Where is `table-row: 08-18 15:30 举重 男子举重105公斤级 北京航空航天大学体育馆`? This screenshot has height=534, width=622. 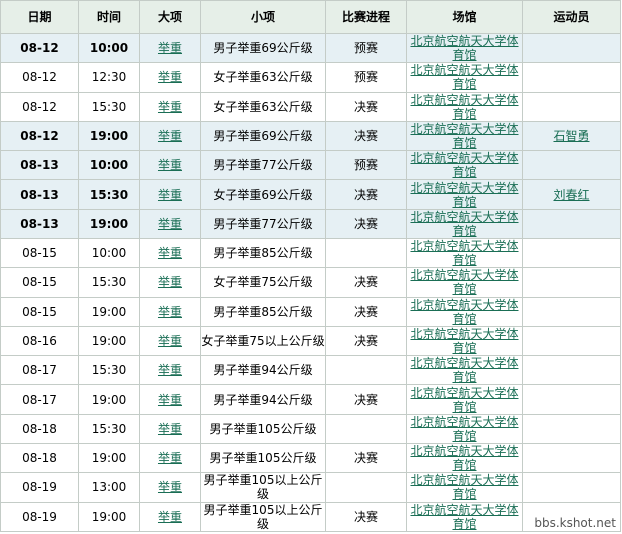
table-row: 08-18 15:30 举重 男子举重105公斤级 北京航空航天大学体育馆 is located at coordinates (310, 428).